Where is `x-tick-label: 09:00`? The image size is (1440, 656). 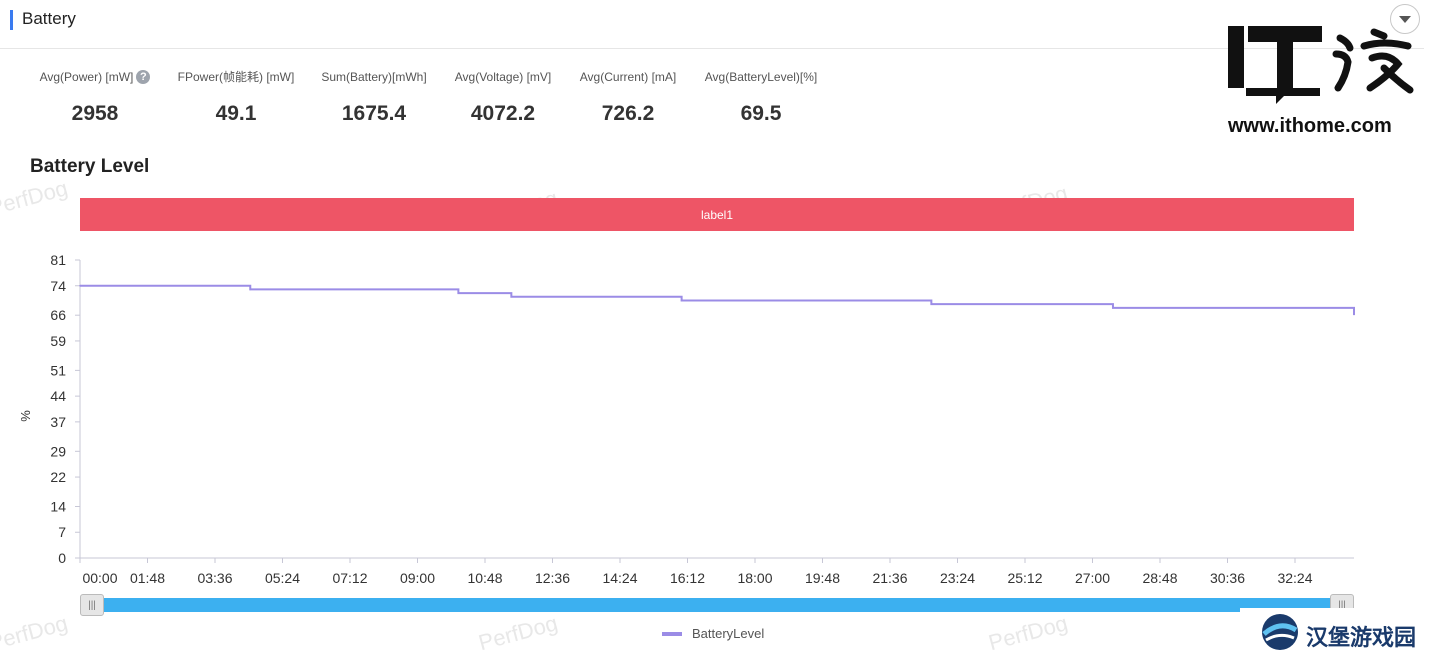 x-tick-label: 09:00 is located at coordinates (417, 578).